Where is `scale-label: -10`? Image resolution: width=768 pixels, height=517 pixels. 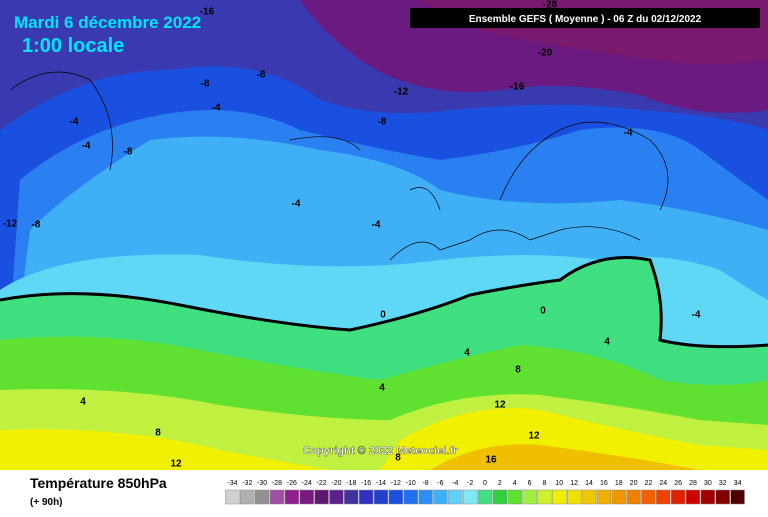 scale-label: -10 is located at coordinates (411, 483).